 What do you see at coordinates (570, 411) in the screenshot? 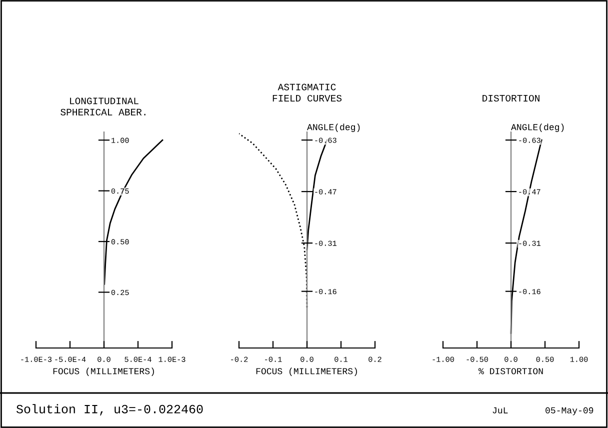
I see `text: 05-May-09` at bounding box center [570, 411].